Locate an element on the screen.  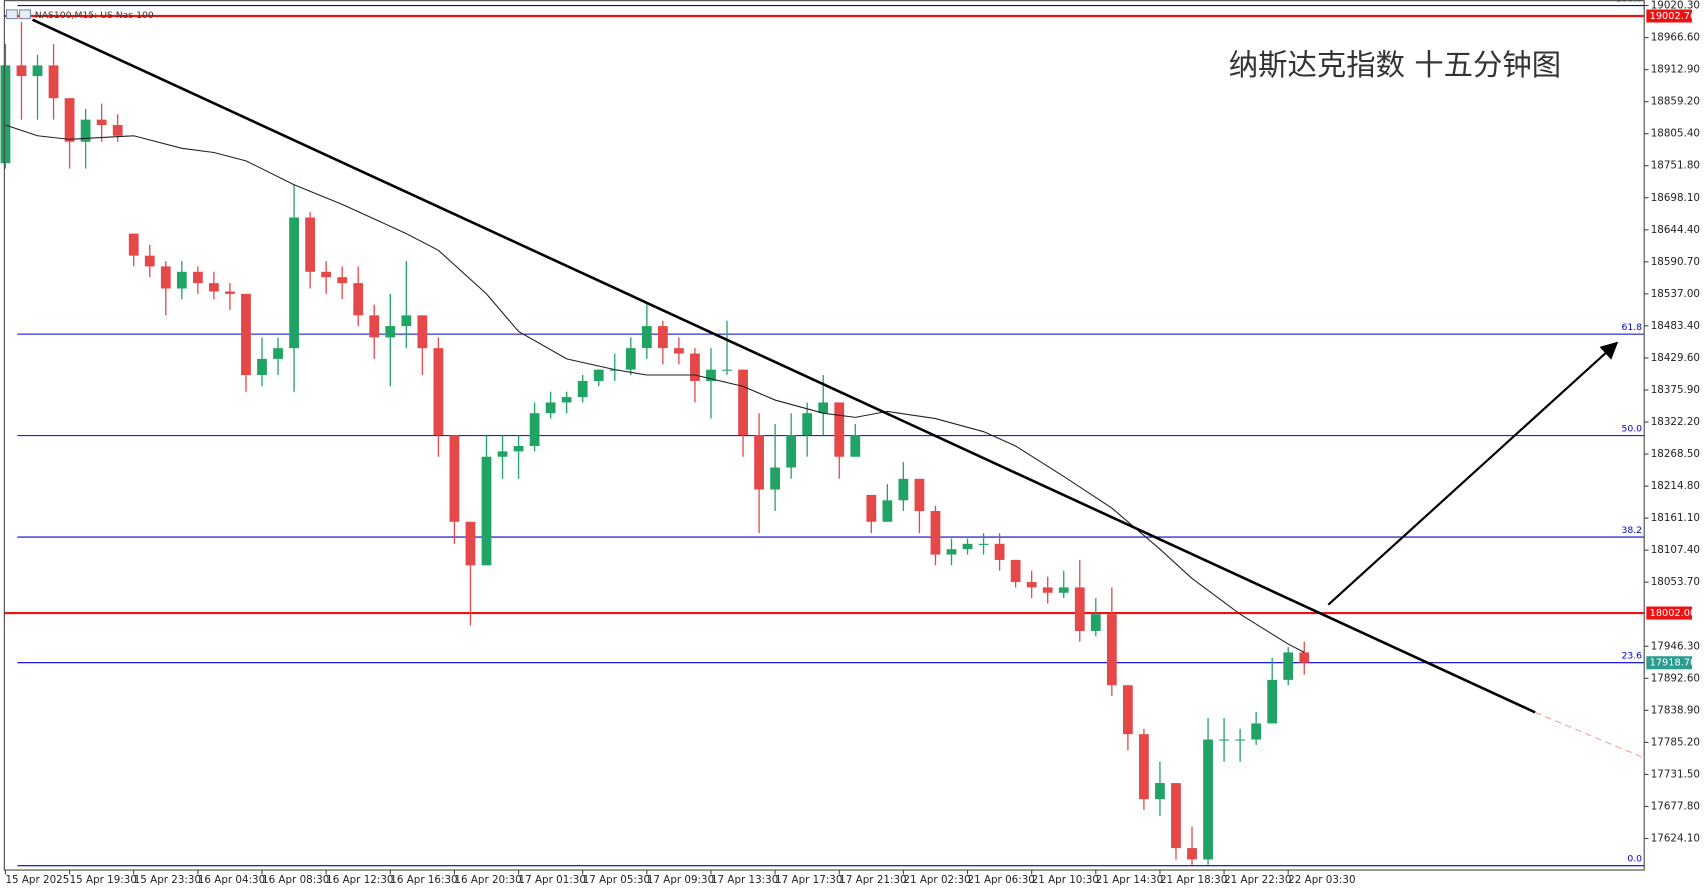
fib-label: 38.2 is located at coordinates (1631, 530).